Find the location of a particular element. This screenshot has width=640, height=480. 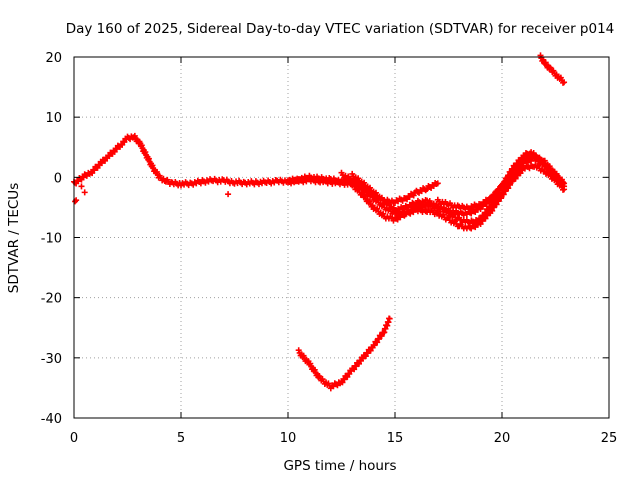

x-tick-label: 0 is located at coordinates (74, 438).